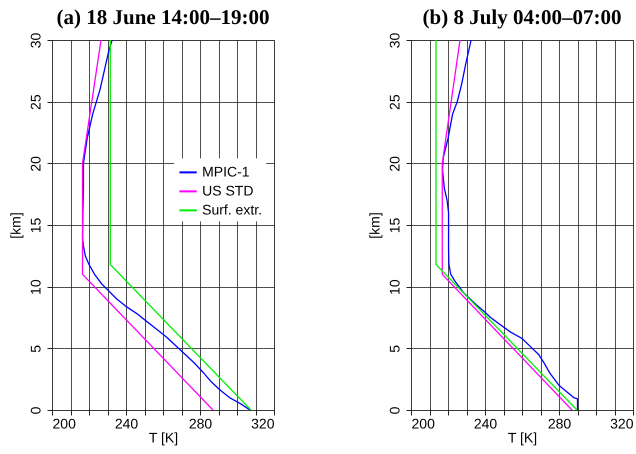  Describe the element at coordinates (163, 17) in the screenshot. I see `chart-title: (a) 18 June 14:00–19:00` at that location.